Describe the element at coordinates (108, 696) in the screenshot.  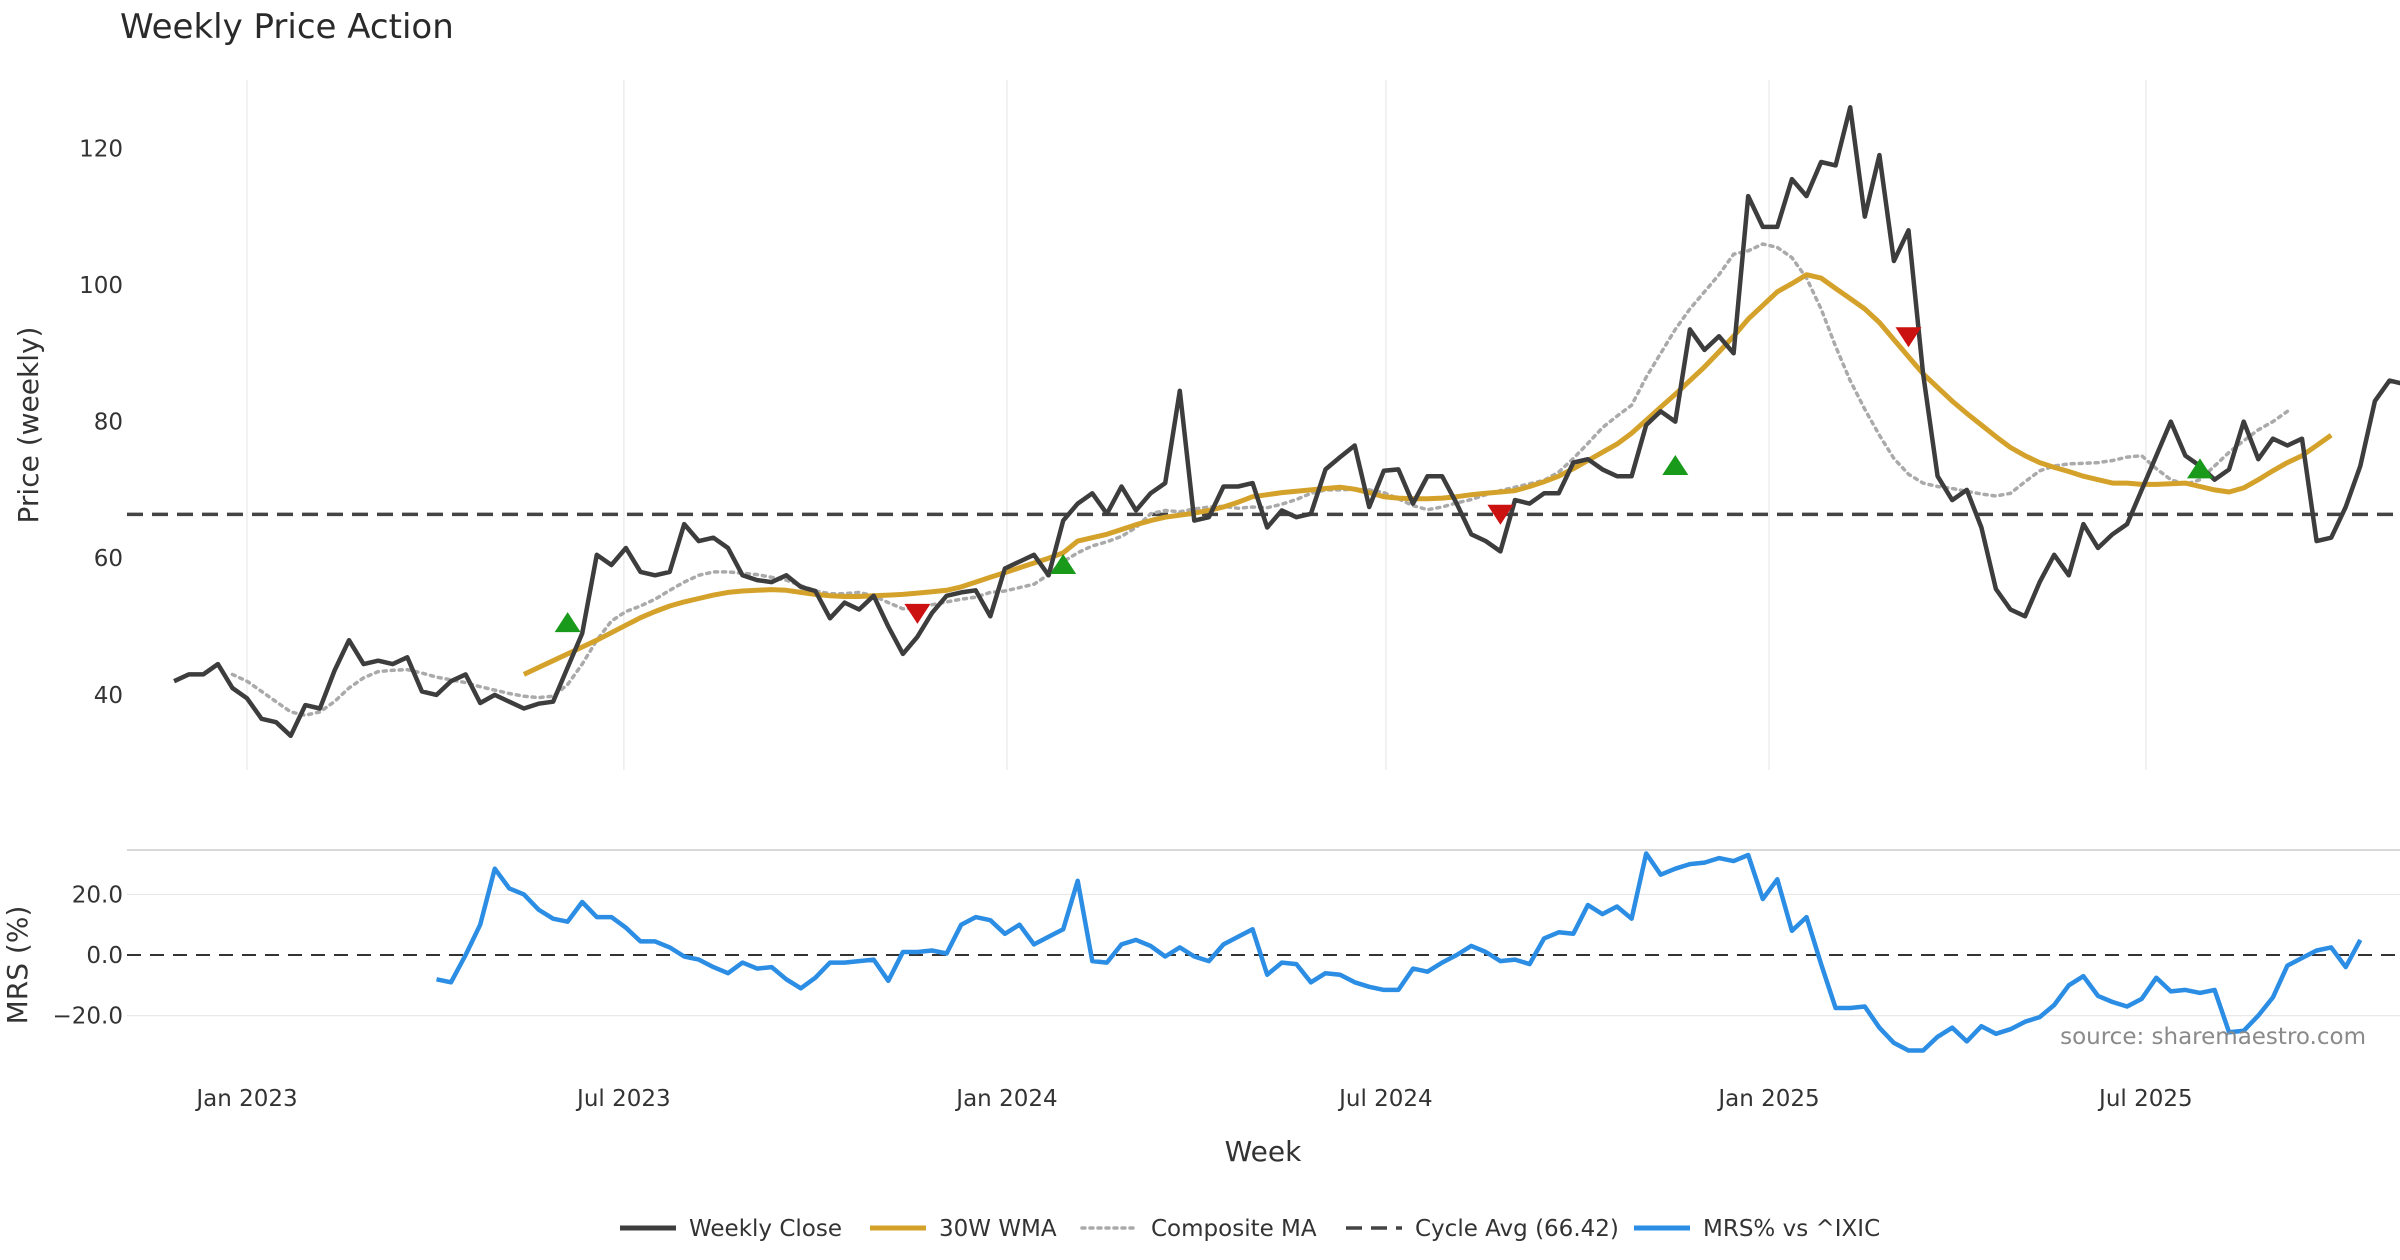
I see `price-y-tick-label: 40` at that location.